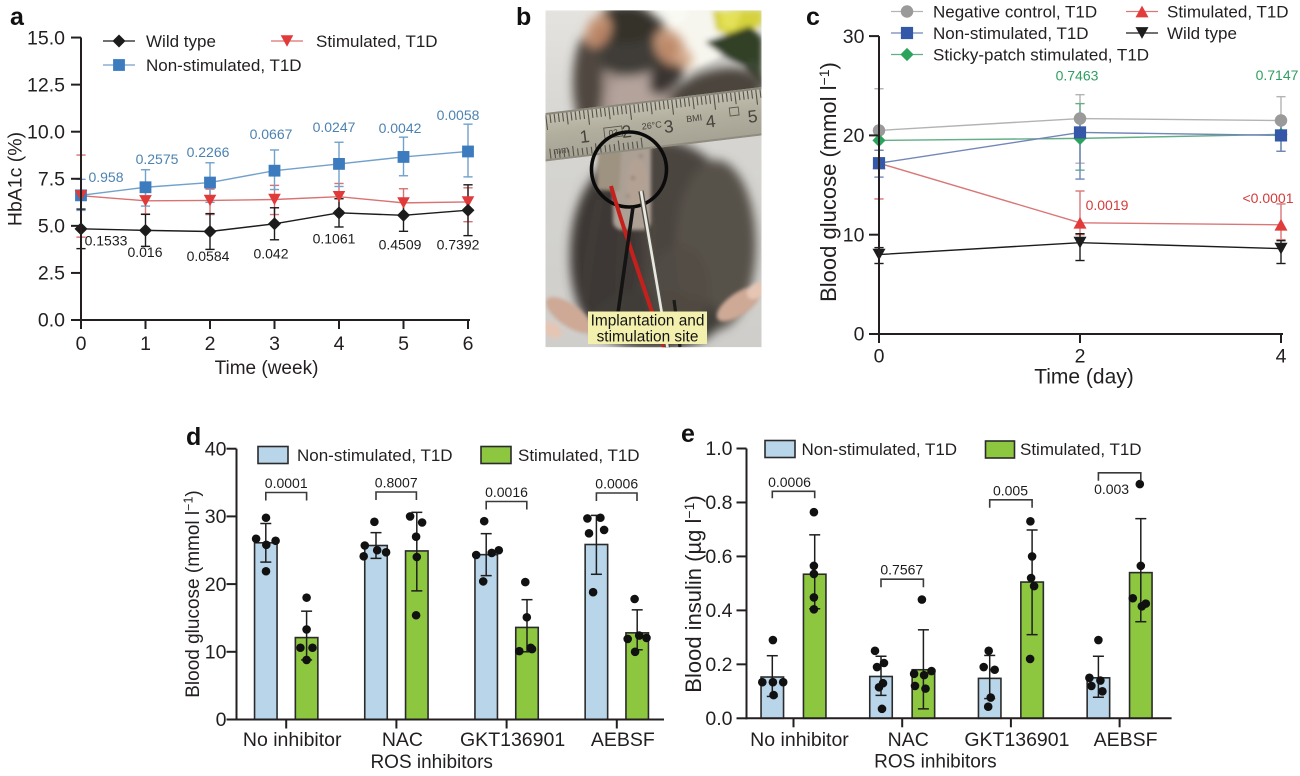  Describe the element at coordinates (718, 611) in the screenshot. I see `svg-text: 0.4` at that location.